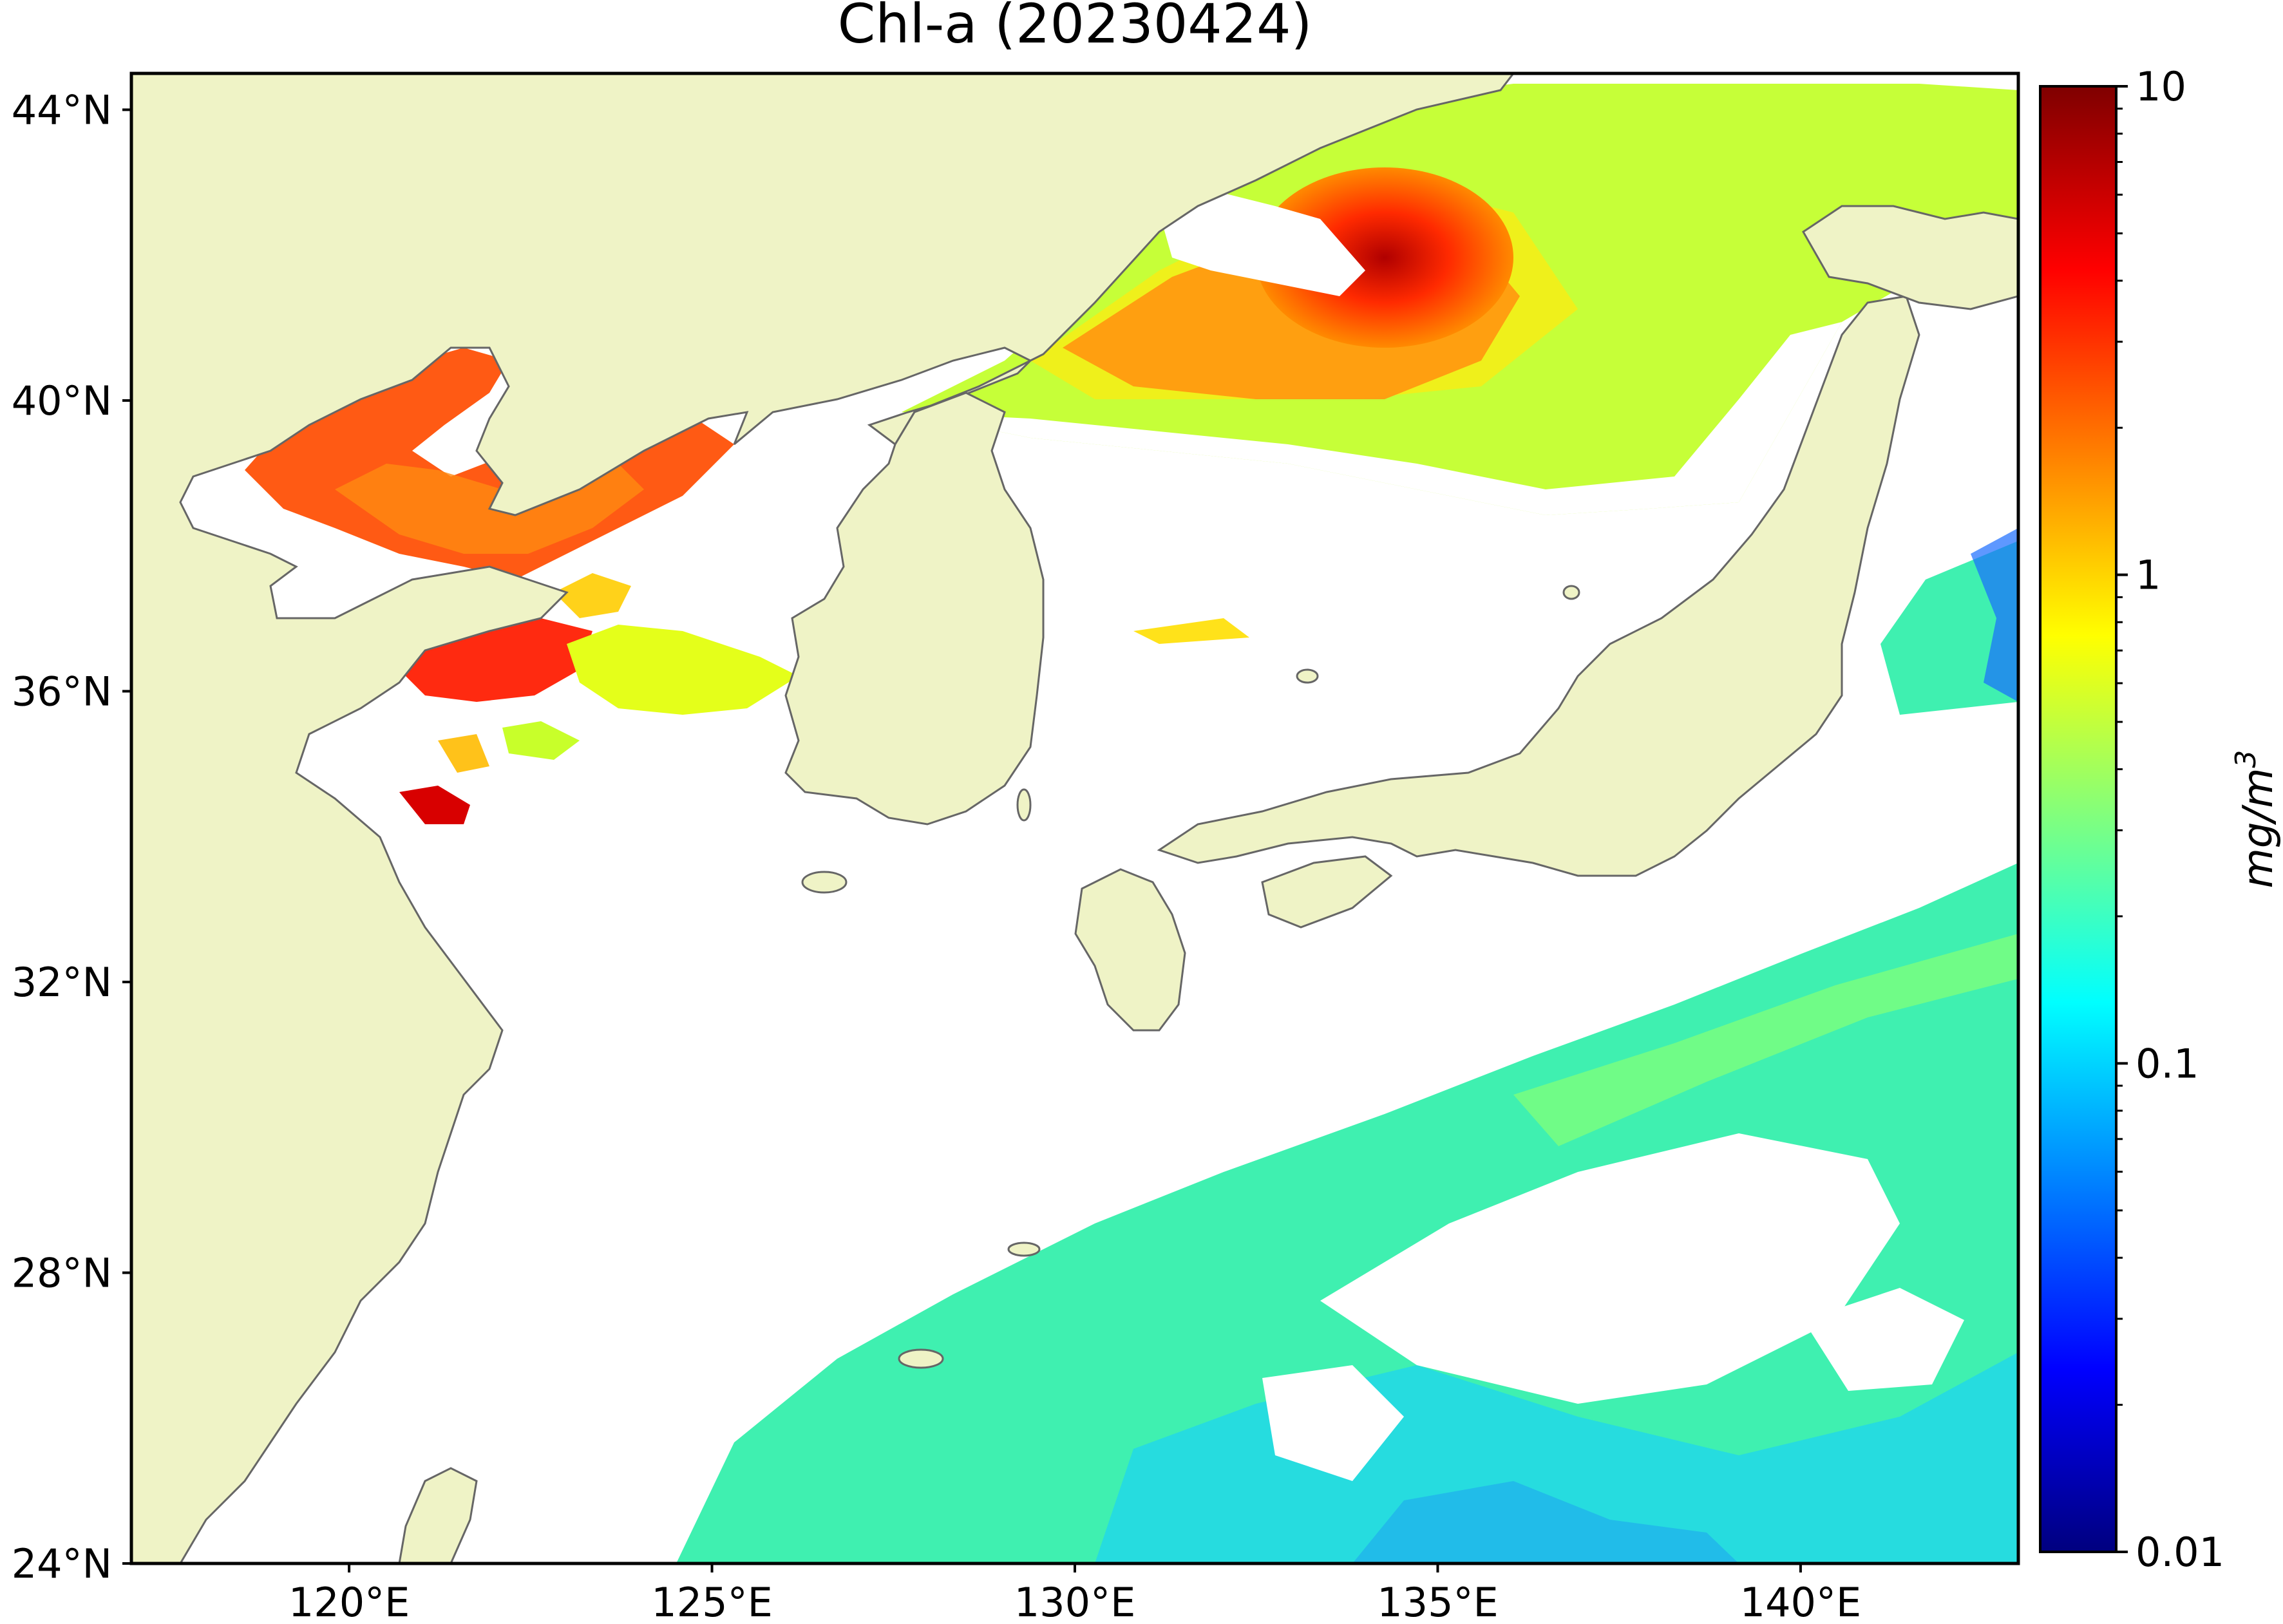 The image size is (2283, 1624). I want to click on sea-of-japan-hotspot, so click(1384, 258).